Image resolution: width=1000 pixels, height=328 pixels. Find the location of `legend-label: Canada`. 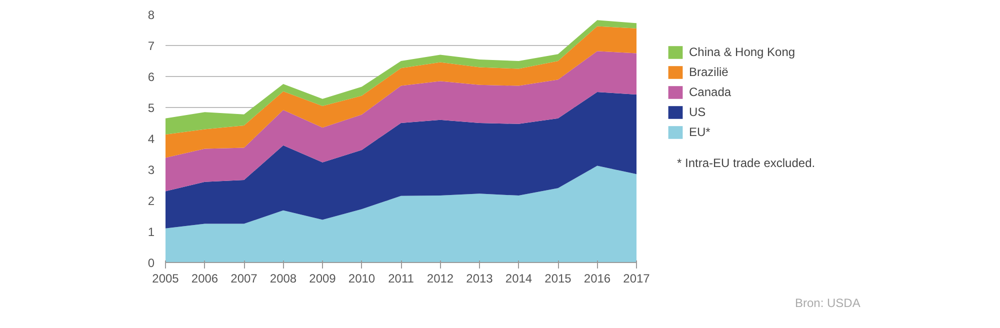

legend-label: Canada is located at coordinates (710, 92).